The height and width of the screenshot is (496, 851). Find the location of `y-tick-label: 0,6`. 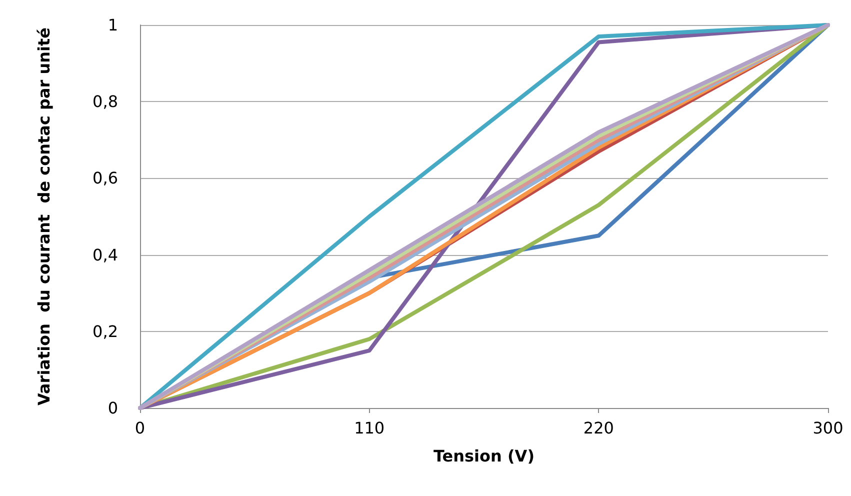

y-tick-label: 0,6 is located at coordinates (105, 178).